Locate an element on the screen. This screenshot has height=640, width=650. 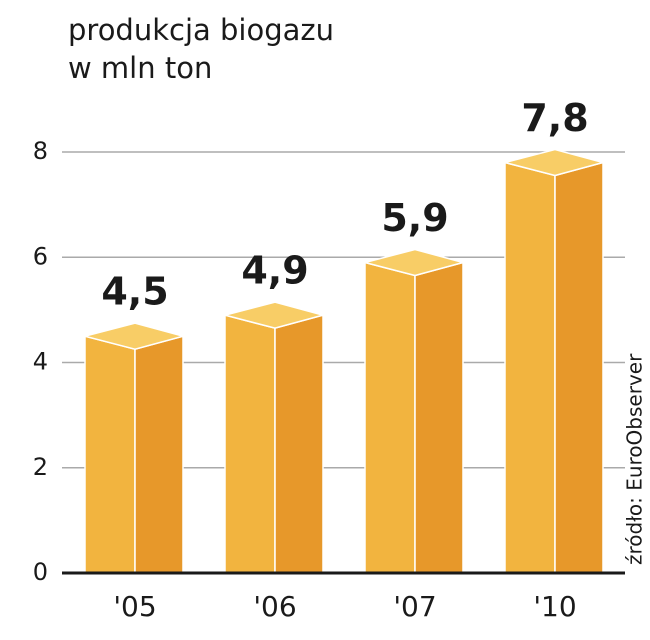
value-label: 5,9 is located at coordinates (414, 218).